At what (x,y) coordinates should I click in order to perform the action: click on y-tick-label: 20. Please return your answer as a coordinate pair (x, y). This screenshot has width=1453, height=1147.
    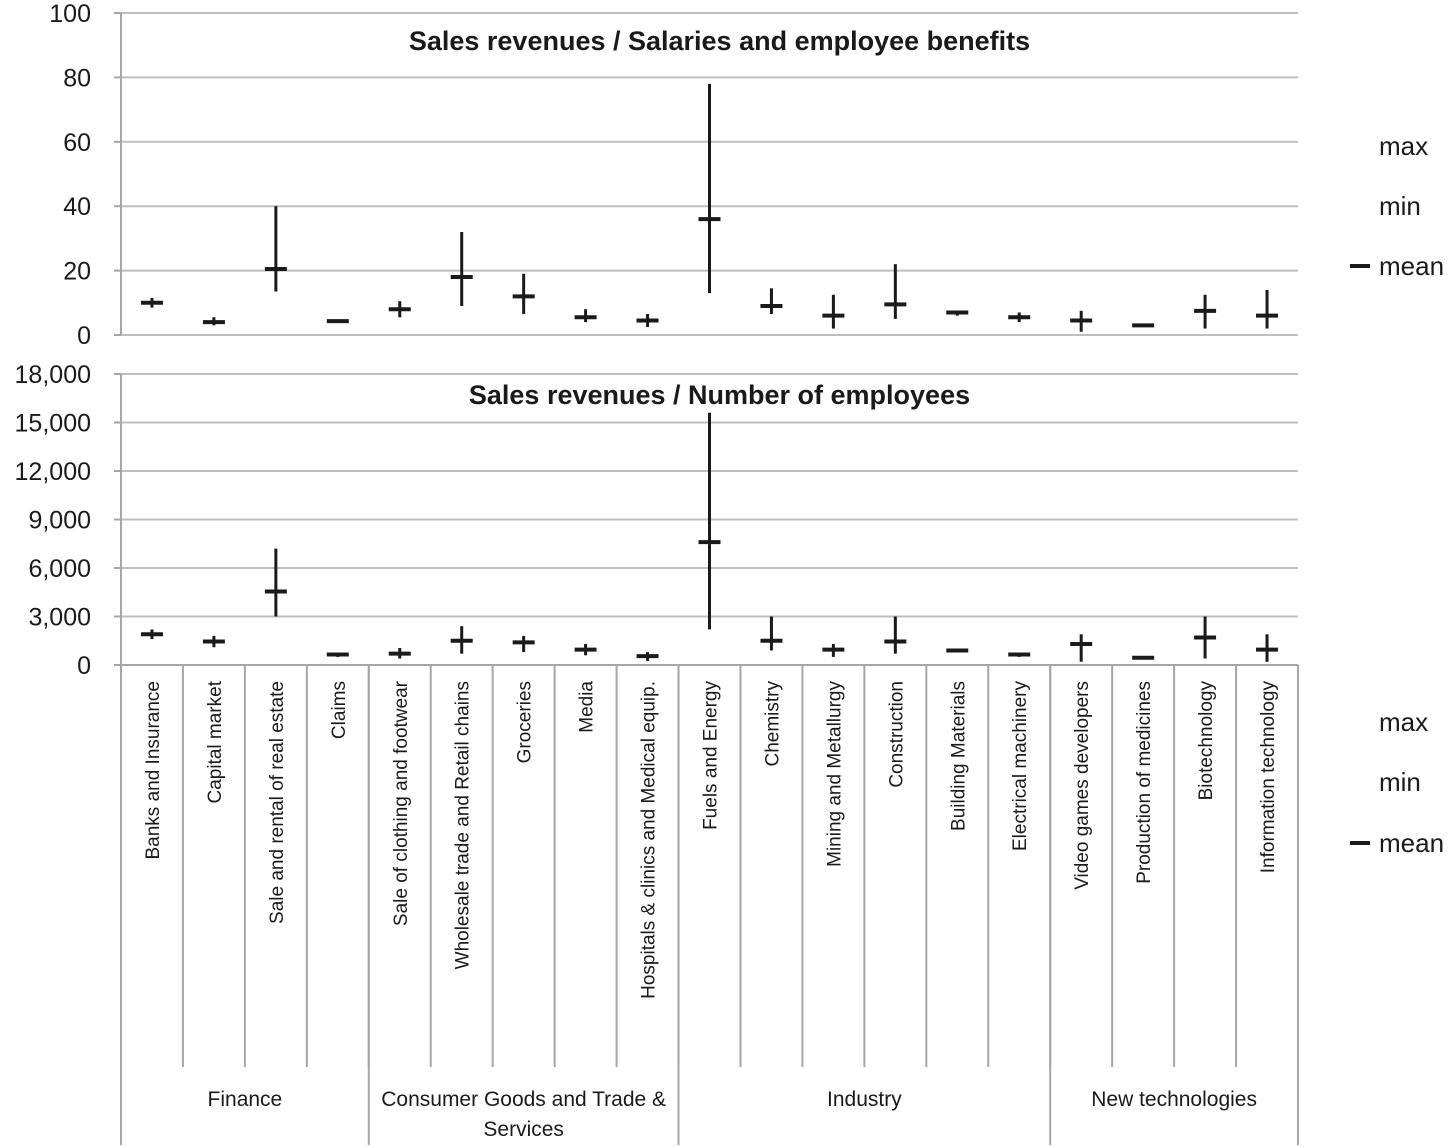
    Looking at the image, I should click on (77, 272).